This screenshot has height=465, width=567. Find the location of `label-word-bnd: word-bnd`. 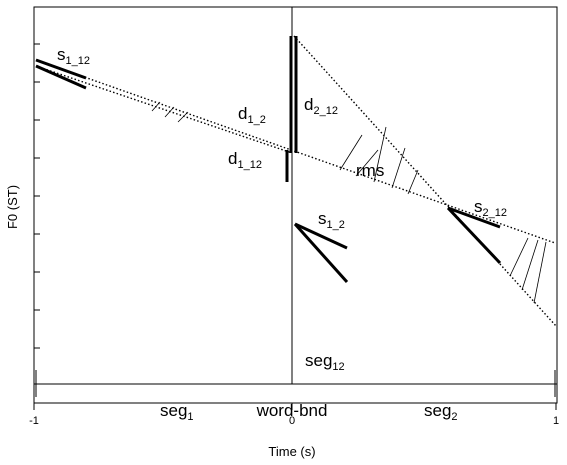

label-word-bnd: word-bnd is located at coordinates (292, 410).